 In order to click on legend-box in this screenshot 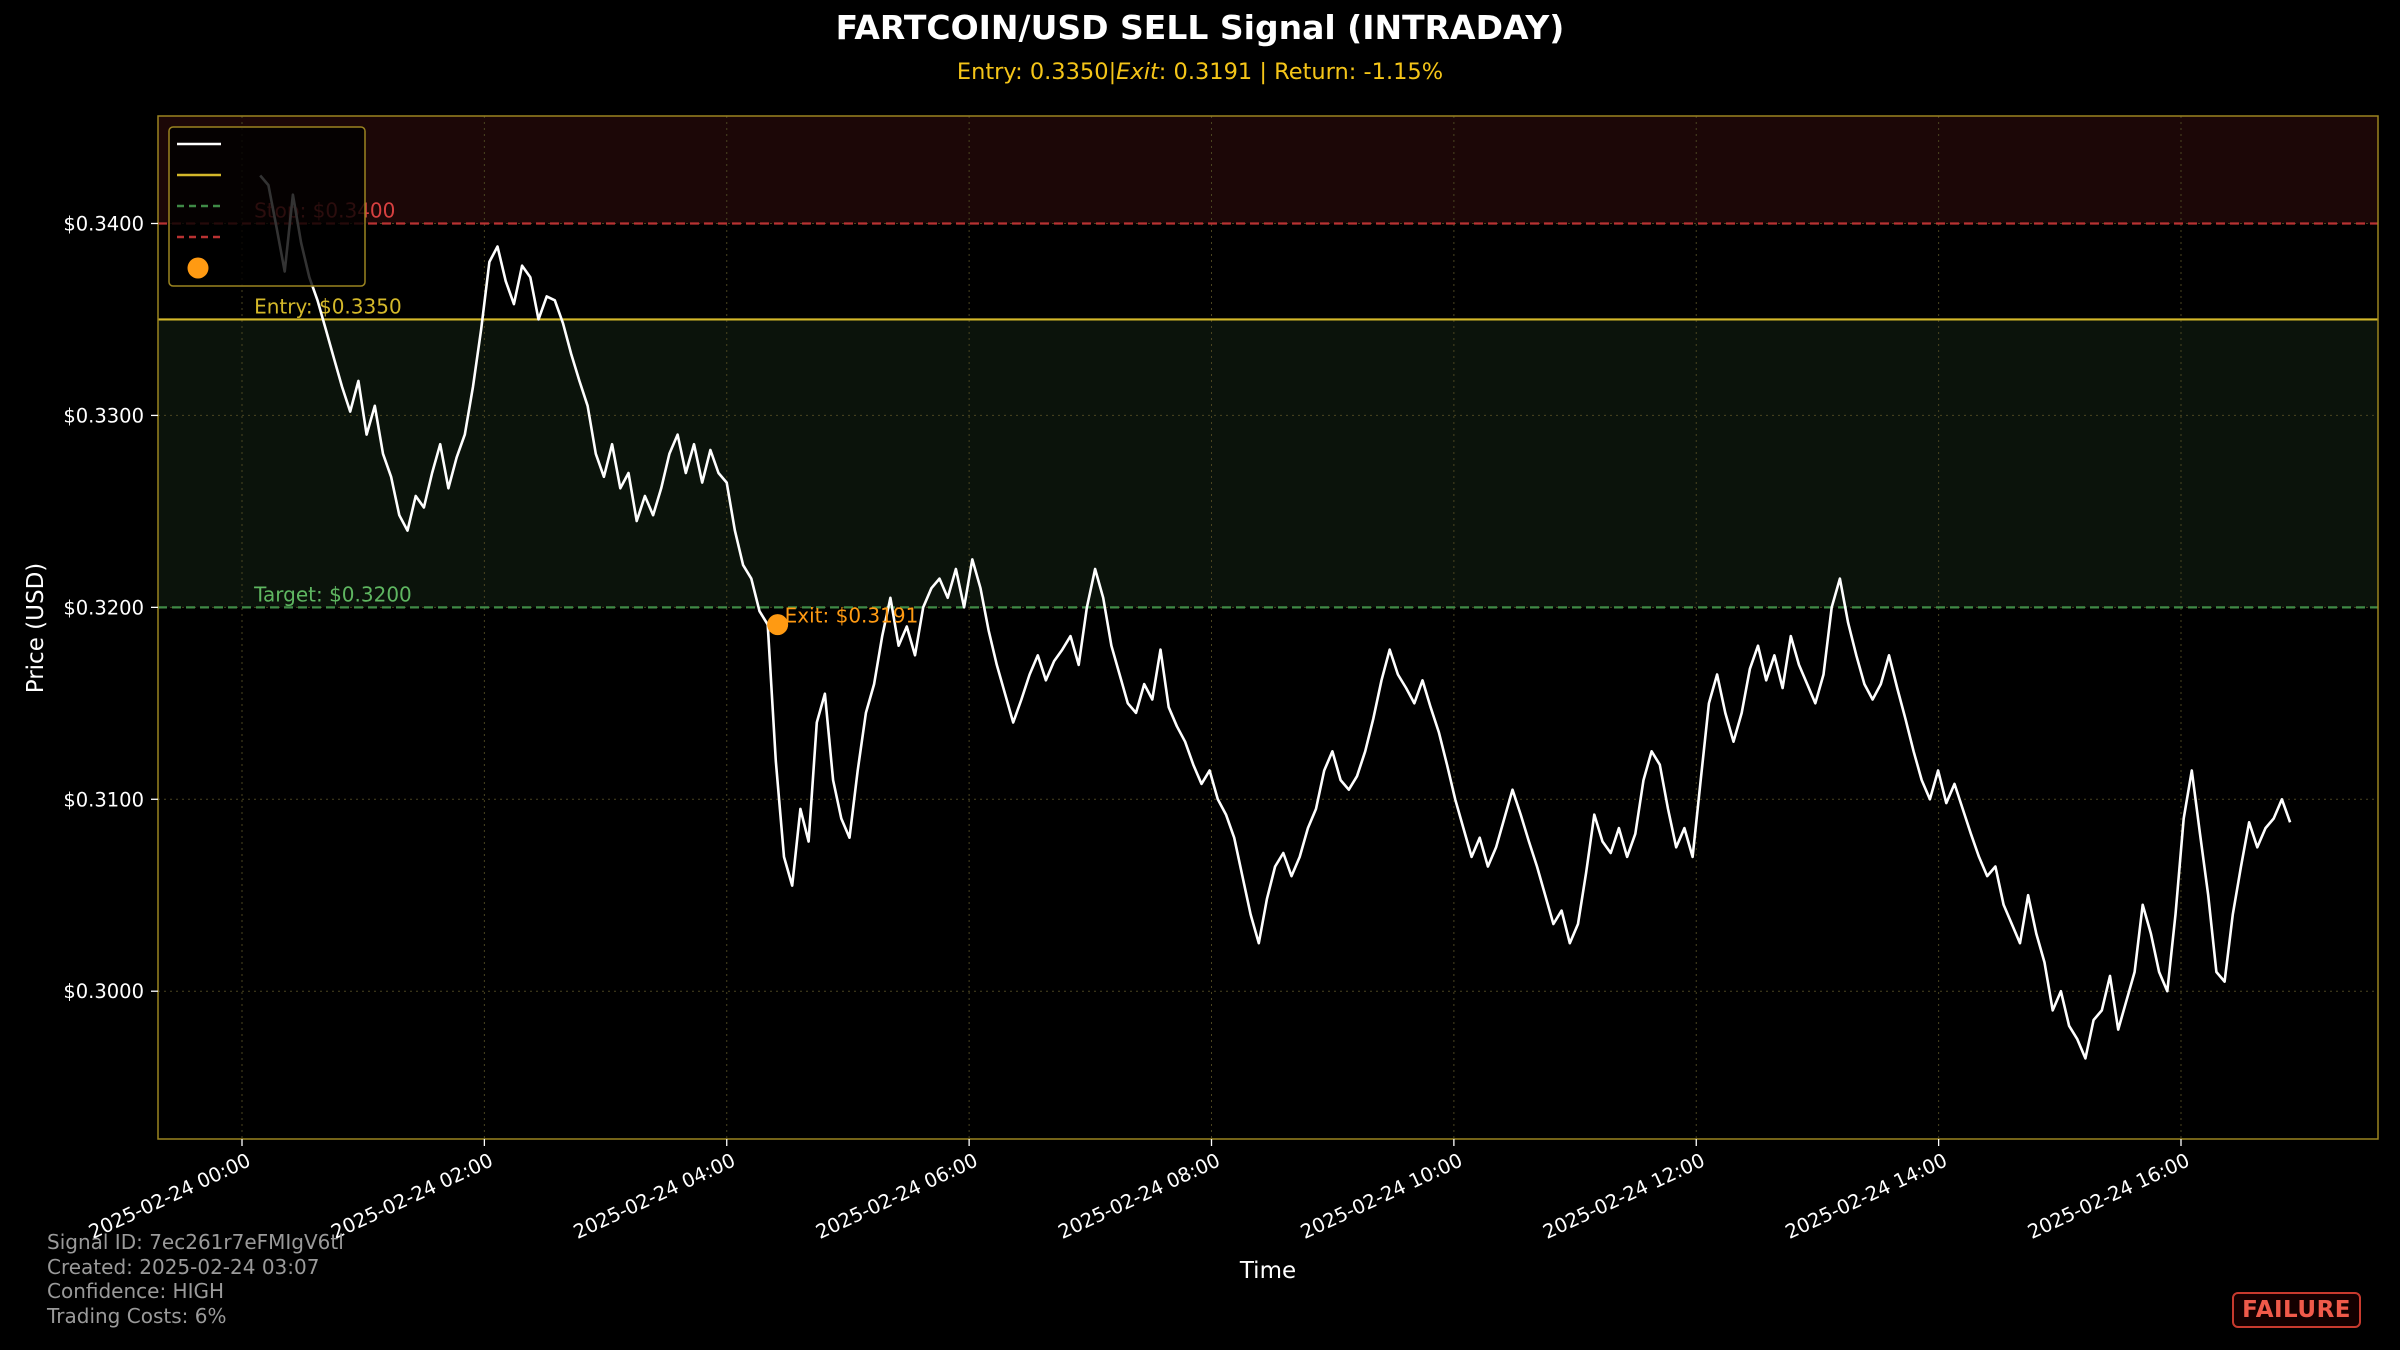, I will do `click(267, 206)`.